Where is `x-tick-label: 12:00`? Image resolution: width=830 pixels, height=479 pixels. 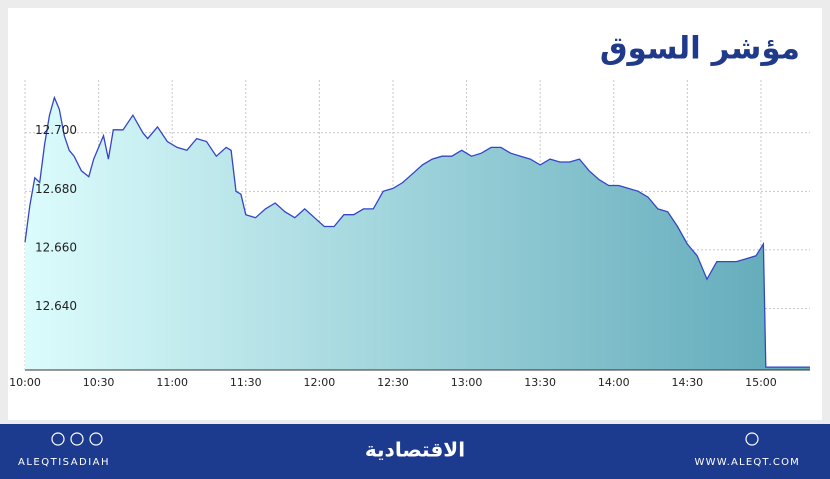 x-tick-label: 12:00 is located at coordinates (320, 382).